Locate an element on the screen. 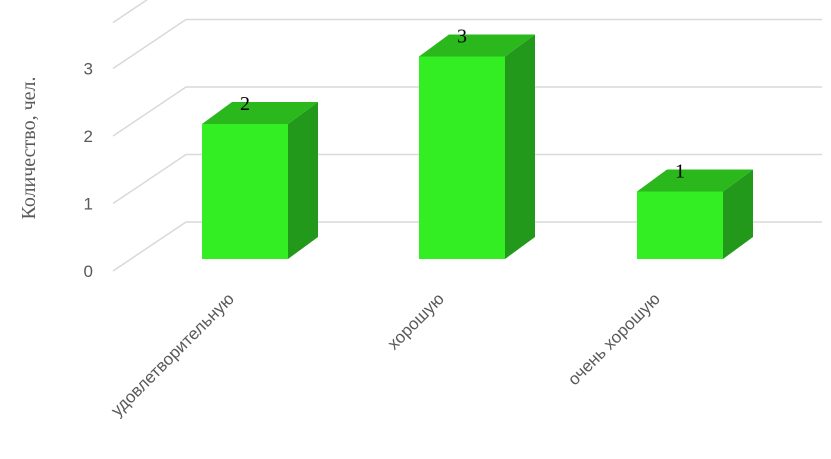 The image size is (831, 459). data-label: 3 is located at coordinates (462, 37).